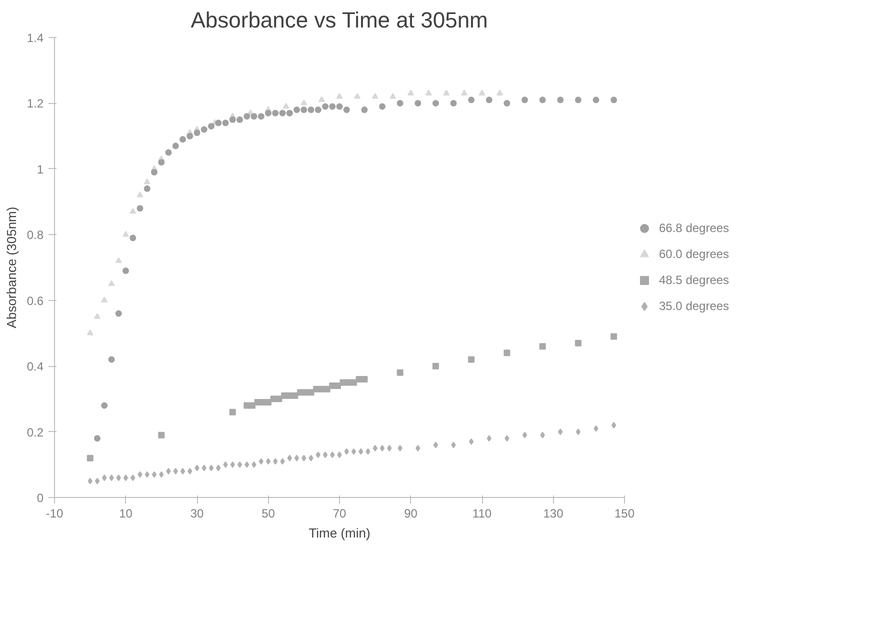 The height and width of the screenshot is (644, 881). Describe the element at coordinates (40, 169) in the screenshot. I see `y-tick-label: 1` at that location.